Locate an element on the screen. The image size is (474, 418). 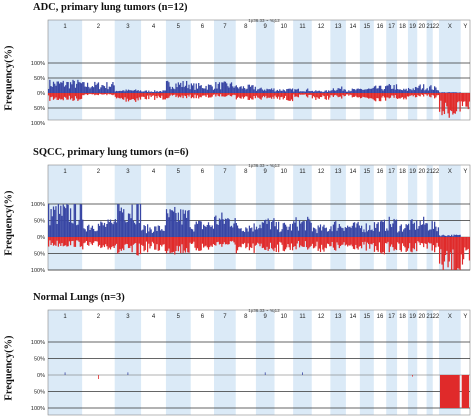
chromosome-label: 8 is located at coordinates (246, 172).